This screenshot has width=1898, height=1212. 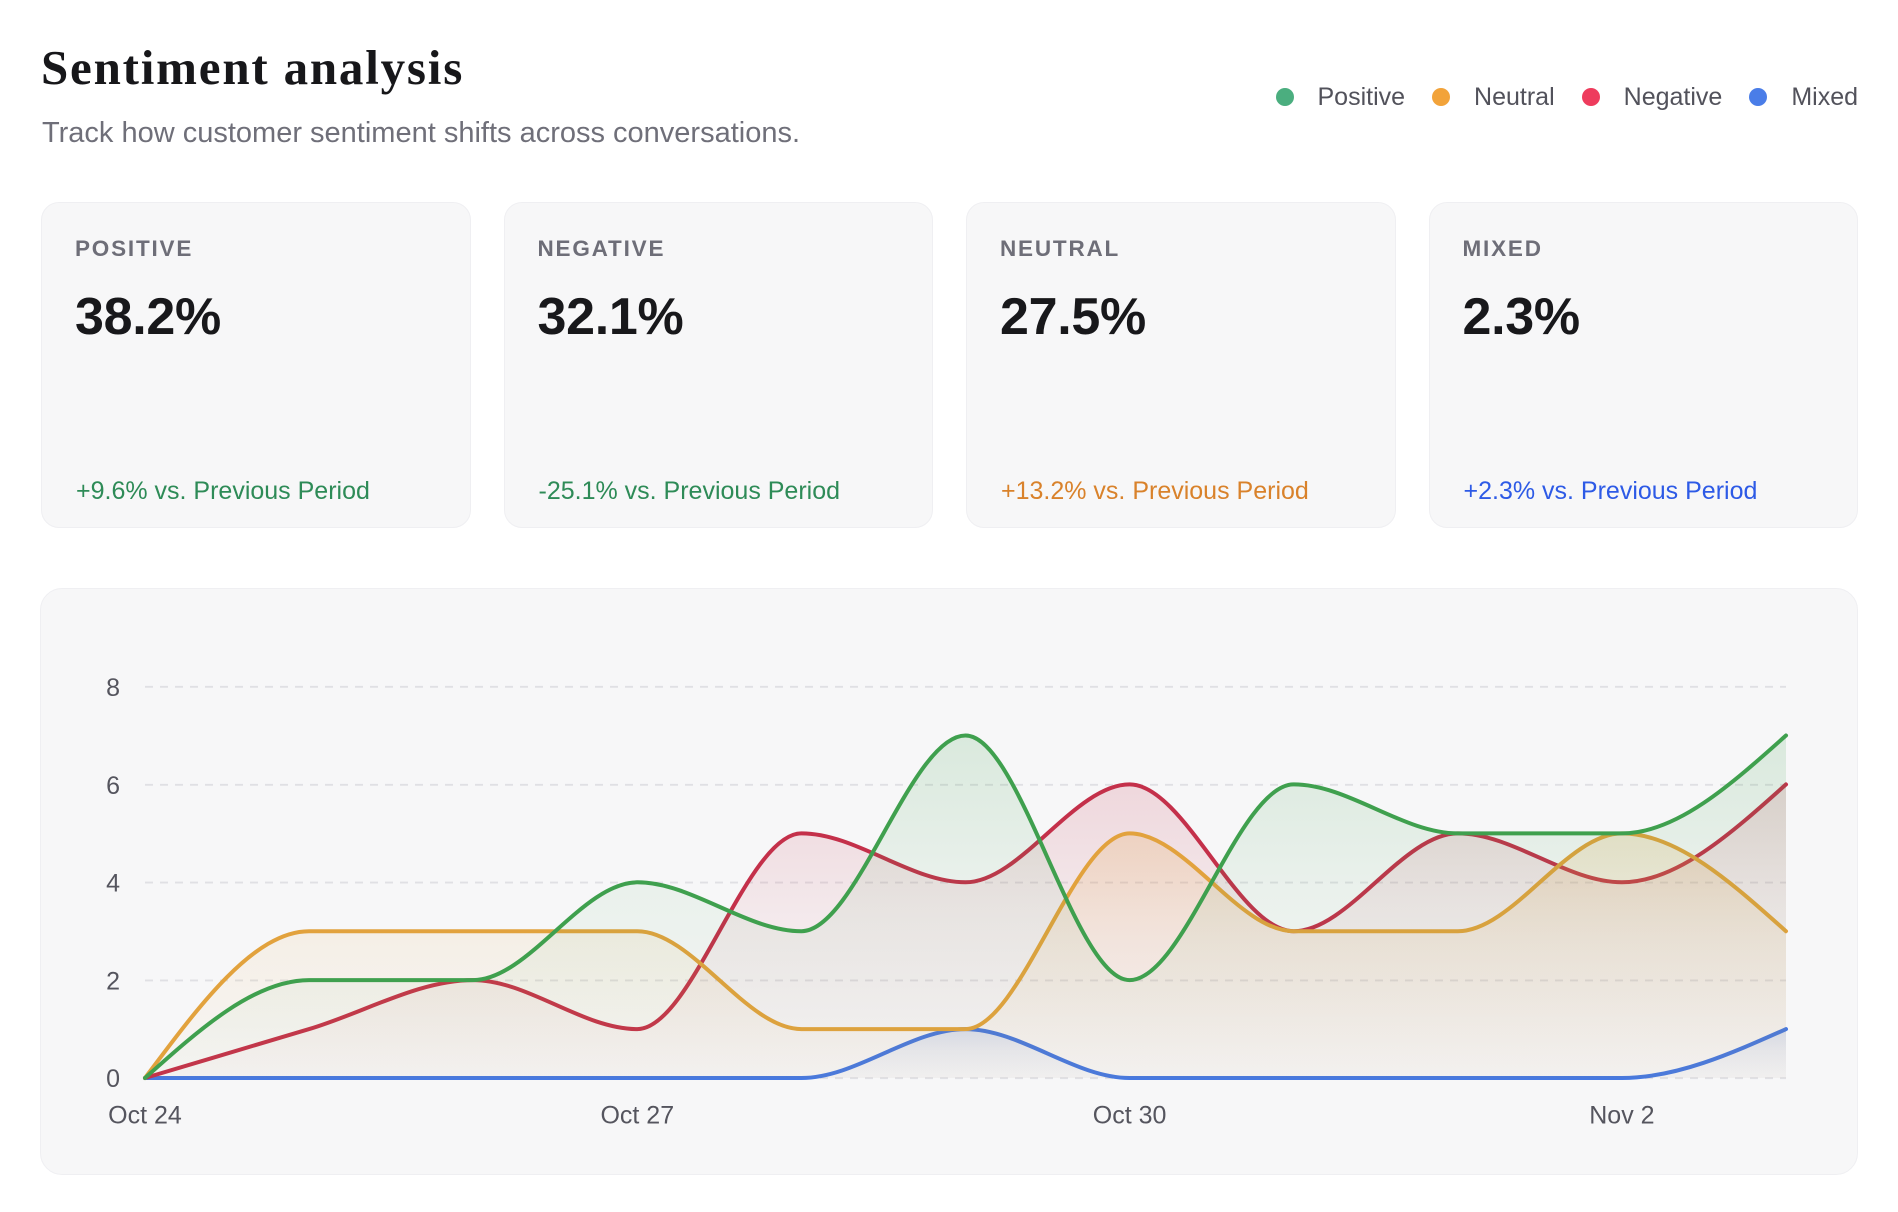 I want to click on svg-text: Oct 24, so click(x=145, y=1116).